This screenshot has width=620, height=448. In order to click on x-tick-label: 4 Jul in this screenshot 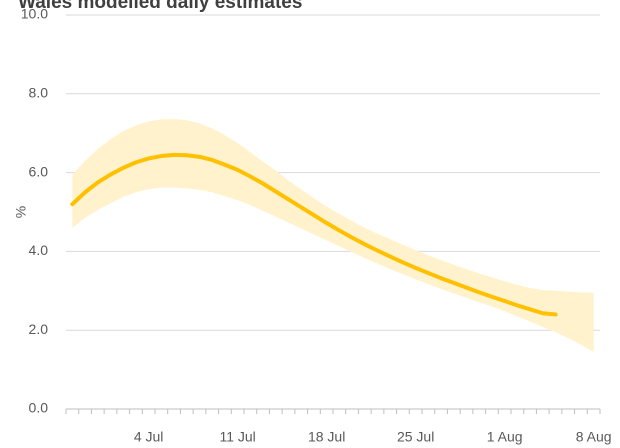, I will do `click(149, 437)`.